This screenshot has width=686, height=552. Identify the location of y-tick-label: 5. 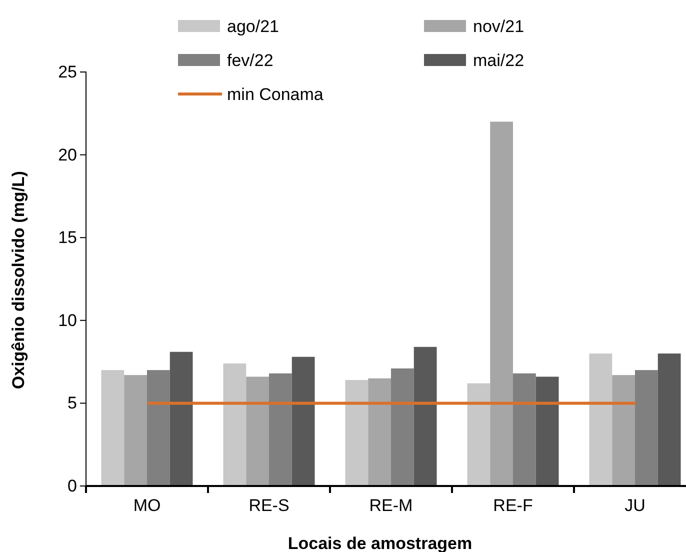
(72, 403).